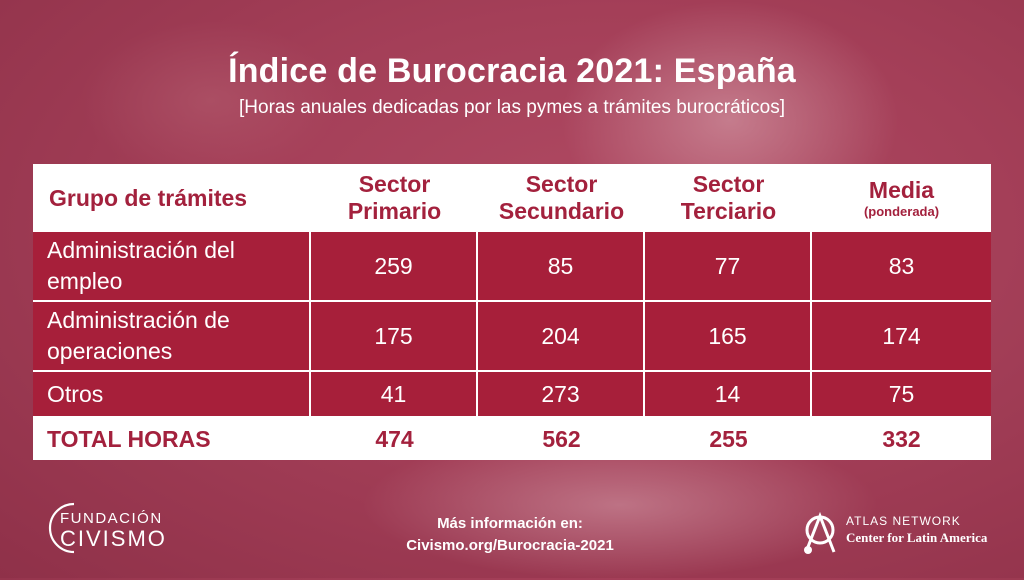 The height and width of the screenshot is (580, 1024). Describe the element at coordinates (901, 266) in the screenshot. I see `table-cell-value: 83` at that location.